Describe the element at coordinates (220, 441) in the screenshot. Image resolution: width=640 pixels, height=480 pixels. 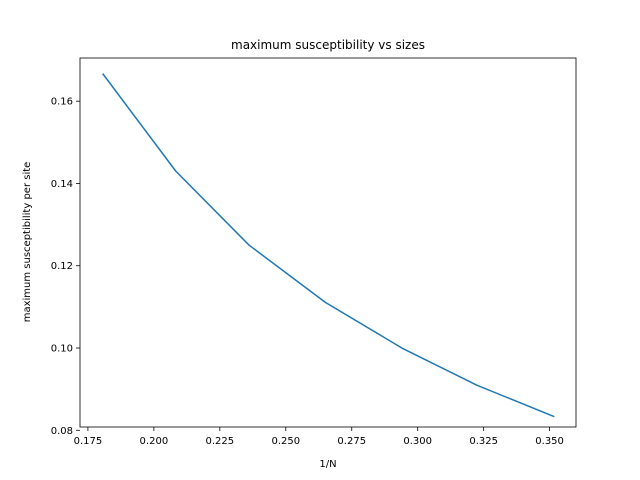
I see `x-tick-label: 0.225` at that location.